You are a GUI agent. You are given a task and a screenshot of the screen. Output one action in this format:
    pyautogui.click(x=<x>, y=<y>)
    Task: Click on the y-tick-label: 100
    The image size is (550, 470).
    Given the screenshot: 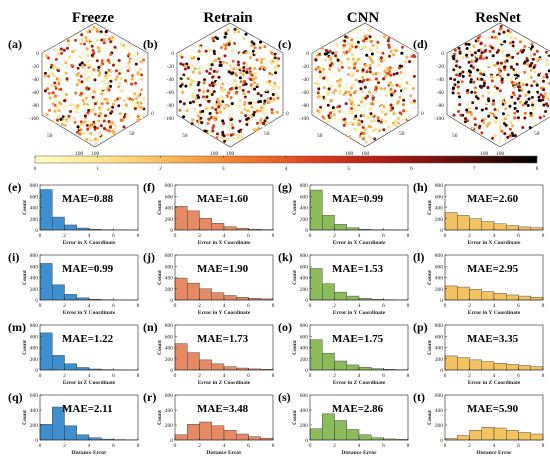 What is the action you would take?
    pyautogui.click(x=230, y=154)
    